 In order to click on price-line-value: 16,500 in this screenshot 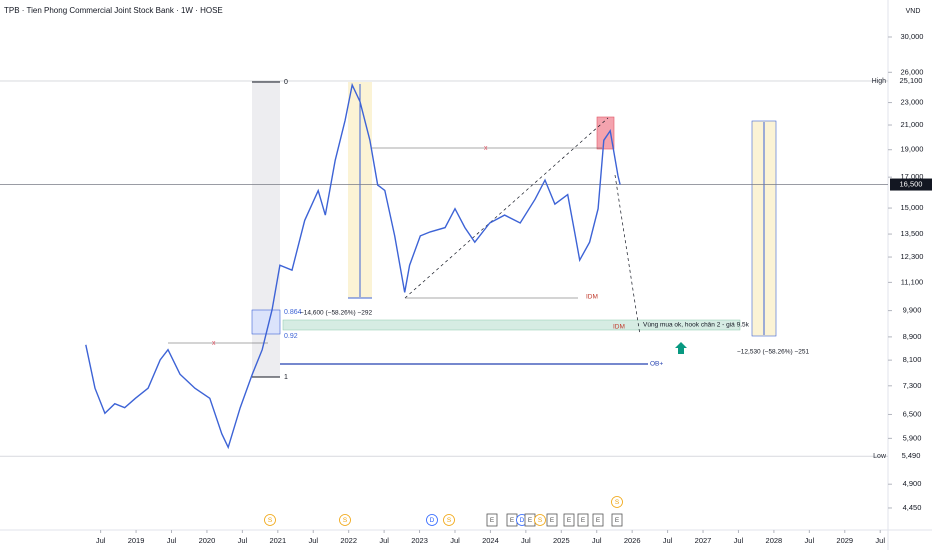, I will do `click(911, 184)`.